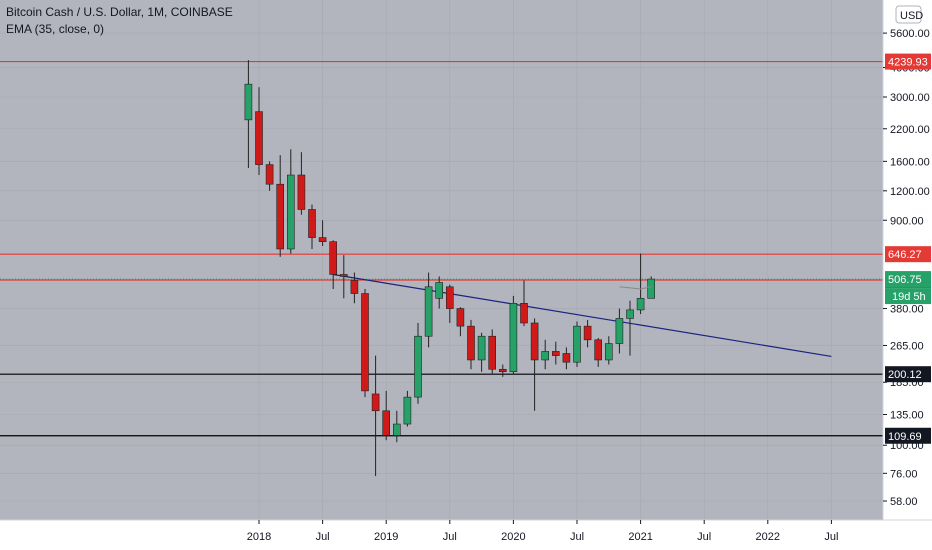 Image resolution: width=932 pixels, height=550 pixels. Describe the element at coordinates (640, 537) in the screenshot. I see `x-tick-label: 2021` at that location.